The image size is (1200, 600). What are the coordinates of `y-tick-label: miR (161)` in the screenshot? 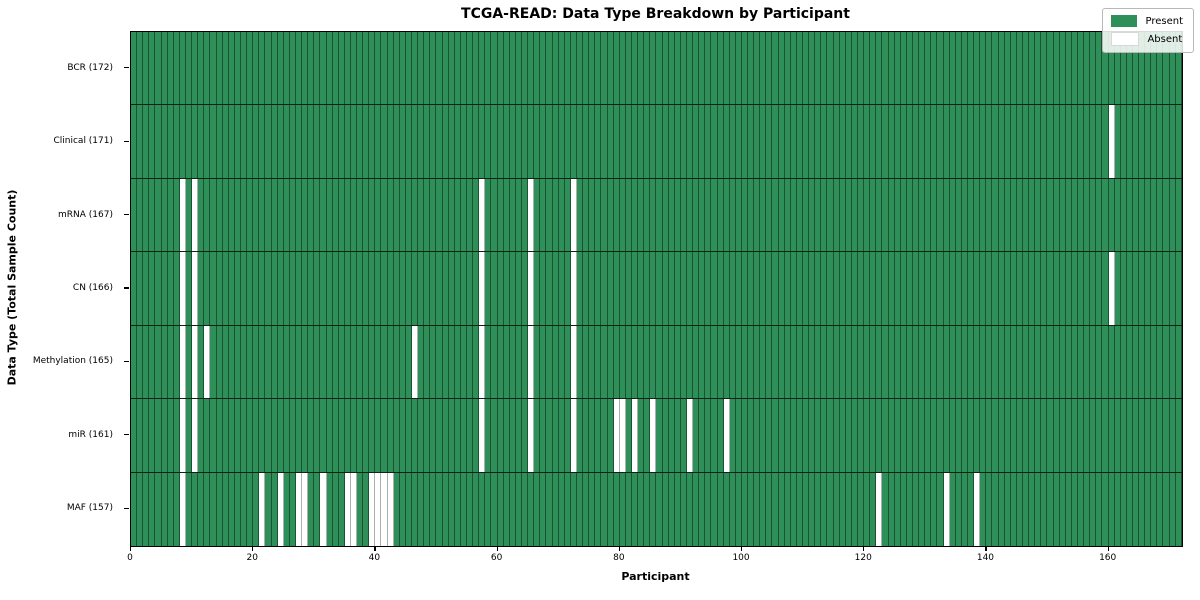 It's located at (90, 434).